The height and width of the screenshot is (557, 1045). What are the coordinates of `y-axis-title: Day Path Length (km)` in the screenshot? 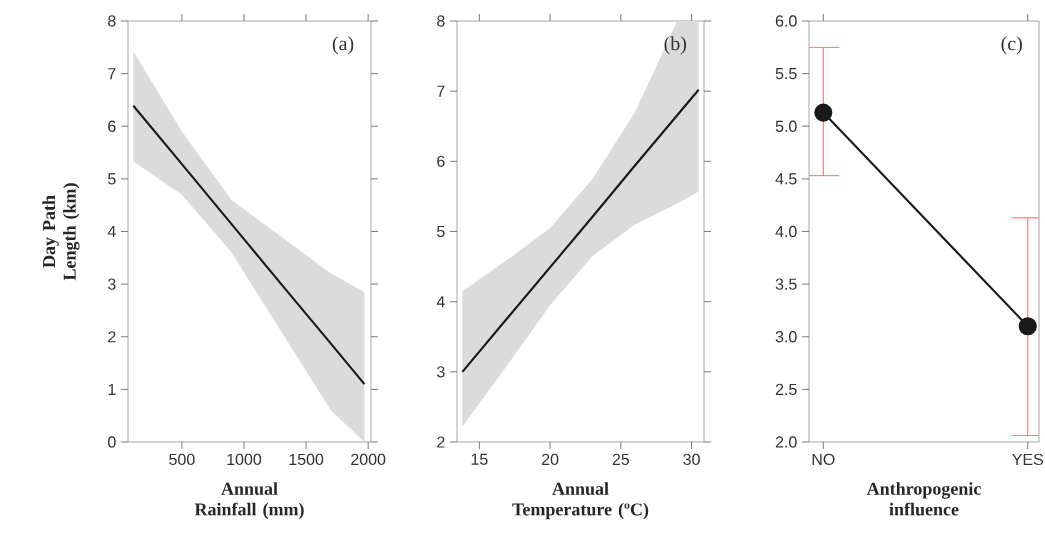 It's located at (61, 232).